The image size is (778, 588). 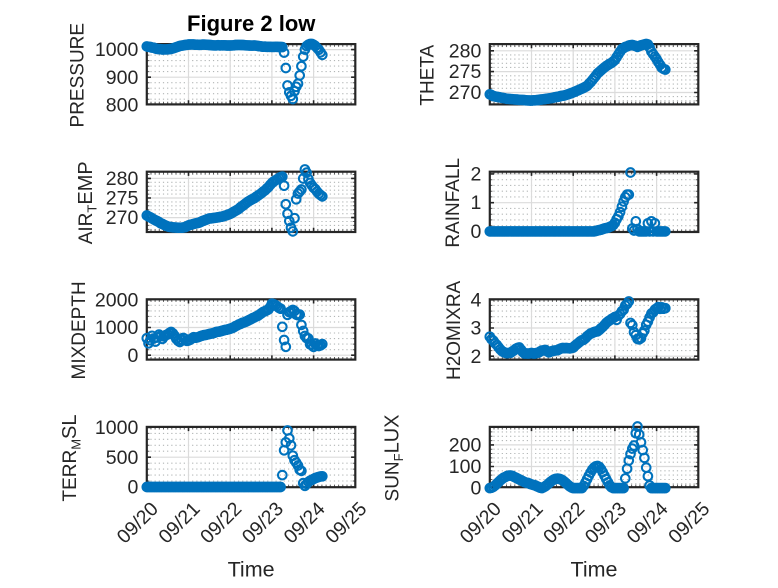 What do you see at coordinates (78, 75) in the screenshot?
I see `svg-text: PRESSURE` at bounding box center [78, 75].